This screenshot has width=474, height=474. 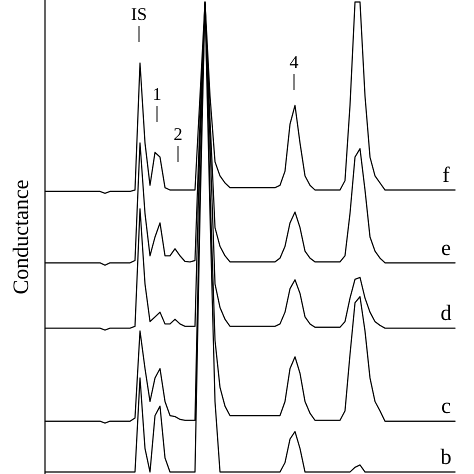 I want to click on series-label: c, so click(x=446, y=405).